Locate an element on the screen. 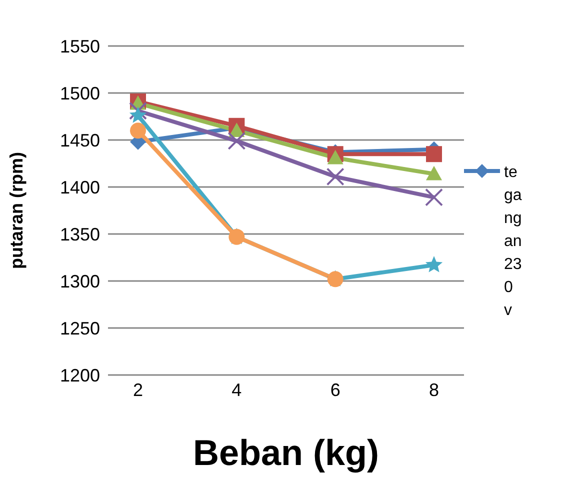 This screenshot has width=562, height=483. x-axis-title: Beban (kg) is located at coordinates (286, 452).